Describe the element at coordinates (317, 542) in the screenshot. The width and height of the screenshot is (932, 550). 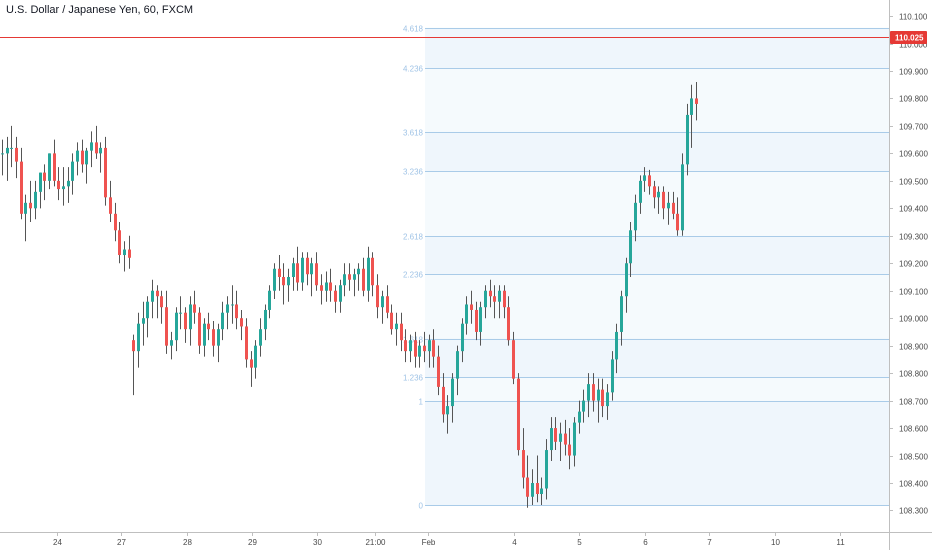
I see `time-tick-label: 30` at that location.